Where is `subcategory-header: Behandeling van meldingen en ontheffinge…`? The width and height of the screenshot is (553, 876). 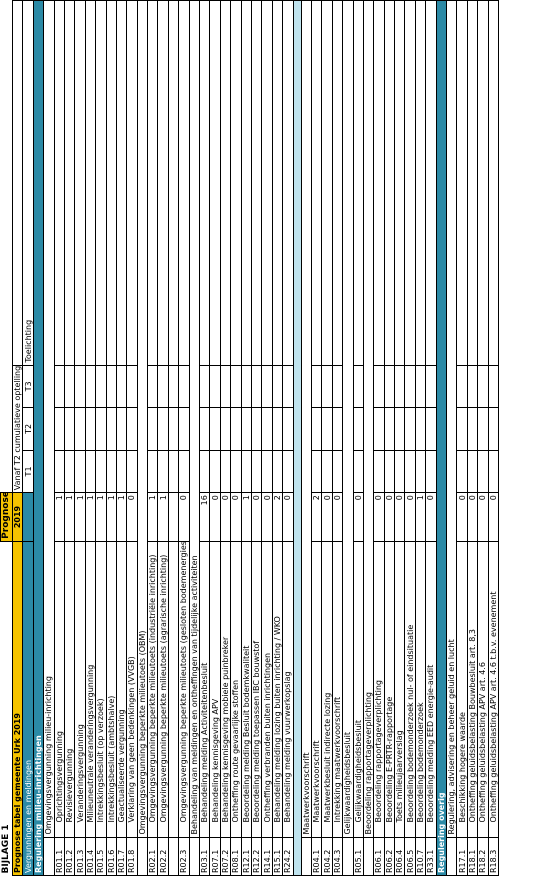 subcategory-header: Behandeling van meldingen en ontheffinge… is located at coordinates (194, 419).